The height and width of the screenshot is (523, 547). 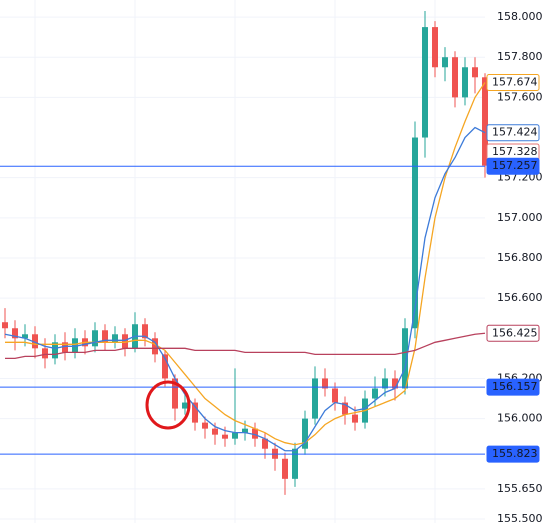 What do you see at coordinates (520, 418) in the screenshot?
I see `y-tick-label: 156.000` at bounding box center [520, 418].